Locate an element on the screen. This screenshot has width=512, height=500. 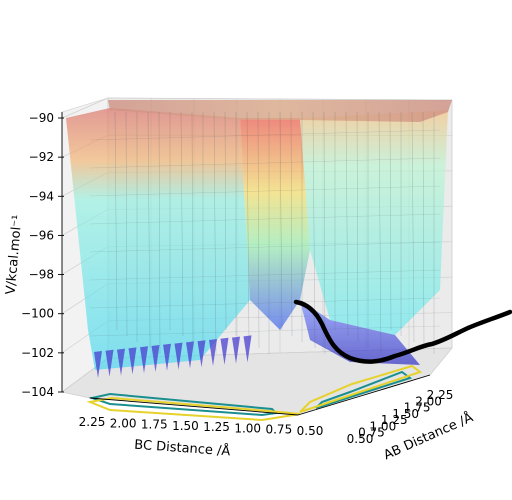
ab-tick-label: 1.50 is located at coordinates (405, 414).